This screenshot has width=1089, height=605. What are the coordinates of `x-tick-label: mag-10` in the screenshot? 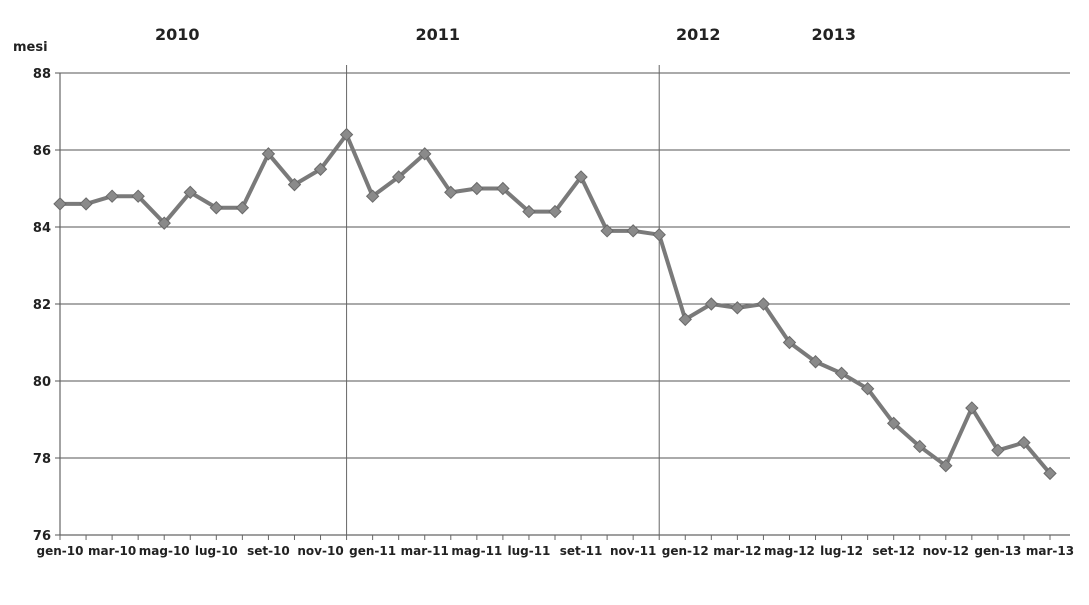 It's located at (164, 551).